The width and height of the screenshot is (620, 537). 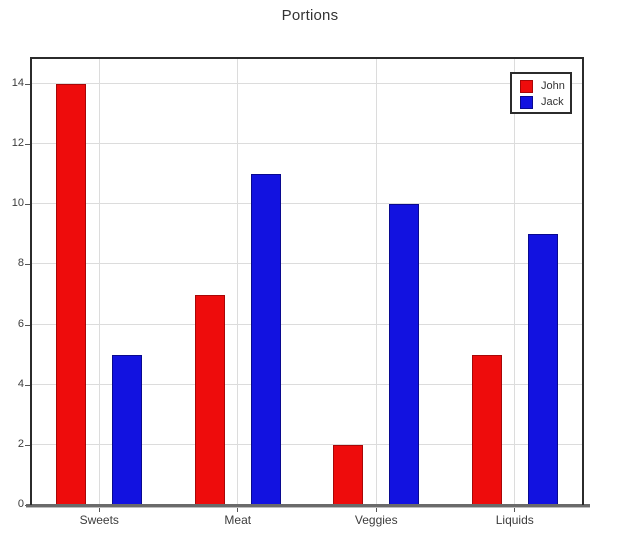 What do you see at coordinates (308, 506) in the screenshot?
I see `x-axis-line` at bounding box center [308, 506].